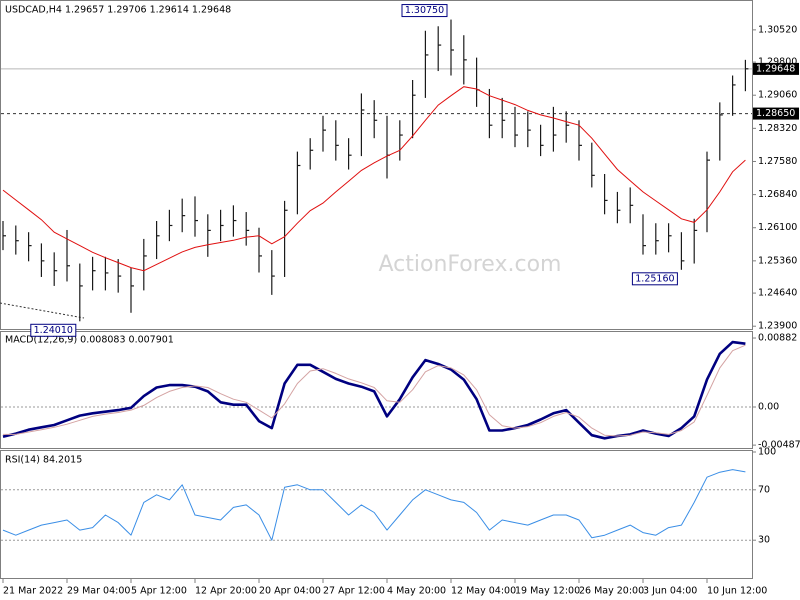  What do you see at coordinates (764, 540) in the screenshot?
I see `y-tick-label: 30` at bounding box center [764, 540].